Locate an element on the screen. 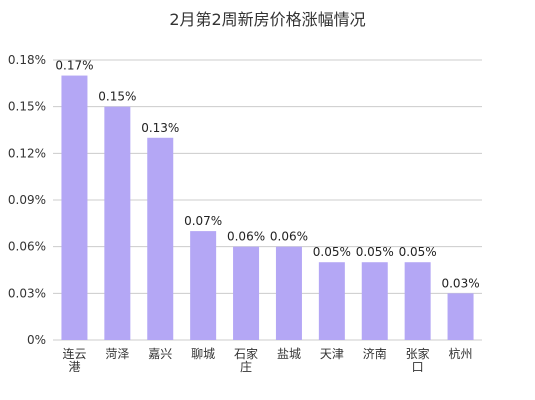  x-tick-label: 盐城 is located at coordinates (289, 354).